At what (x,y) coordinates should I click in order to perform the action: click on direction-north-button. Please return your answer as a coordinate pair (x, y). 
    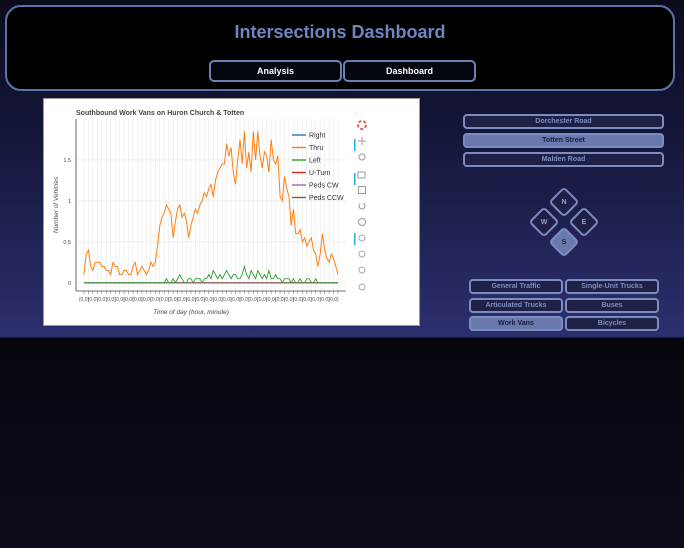
    Looking at the image, I should click on (564, 202).